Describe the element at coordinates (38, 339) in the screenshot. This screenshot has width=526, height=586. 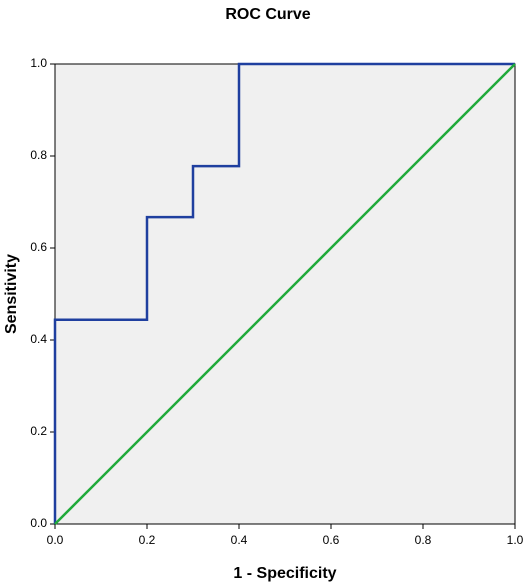
I see `y-tick-label: 0.4` at that location.